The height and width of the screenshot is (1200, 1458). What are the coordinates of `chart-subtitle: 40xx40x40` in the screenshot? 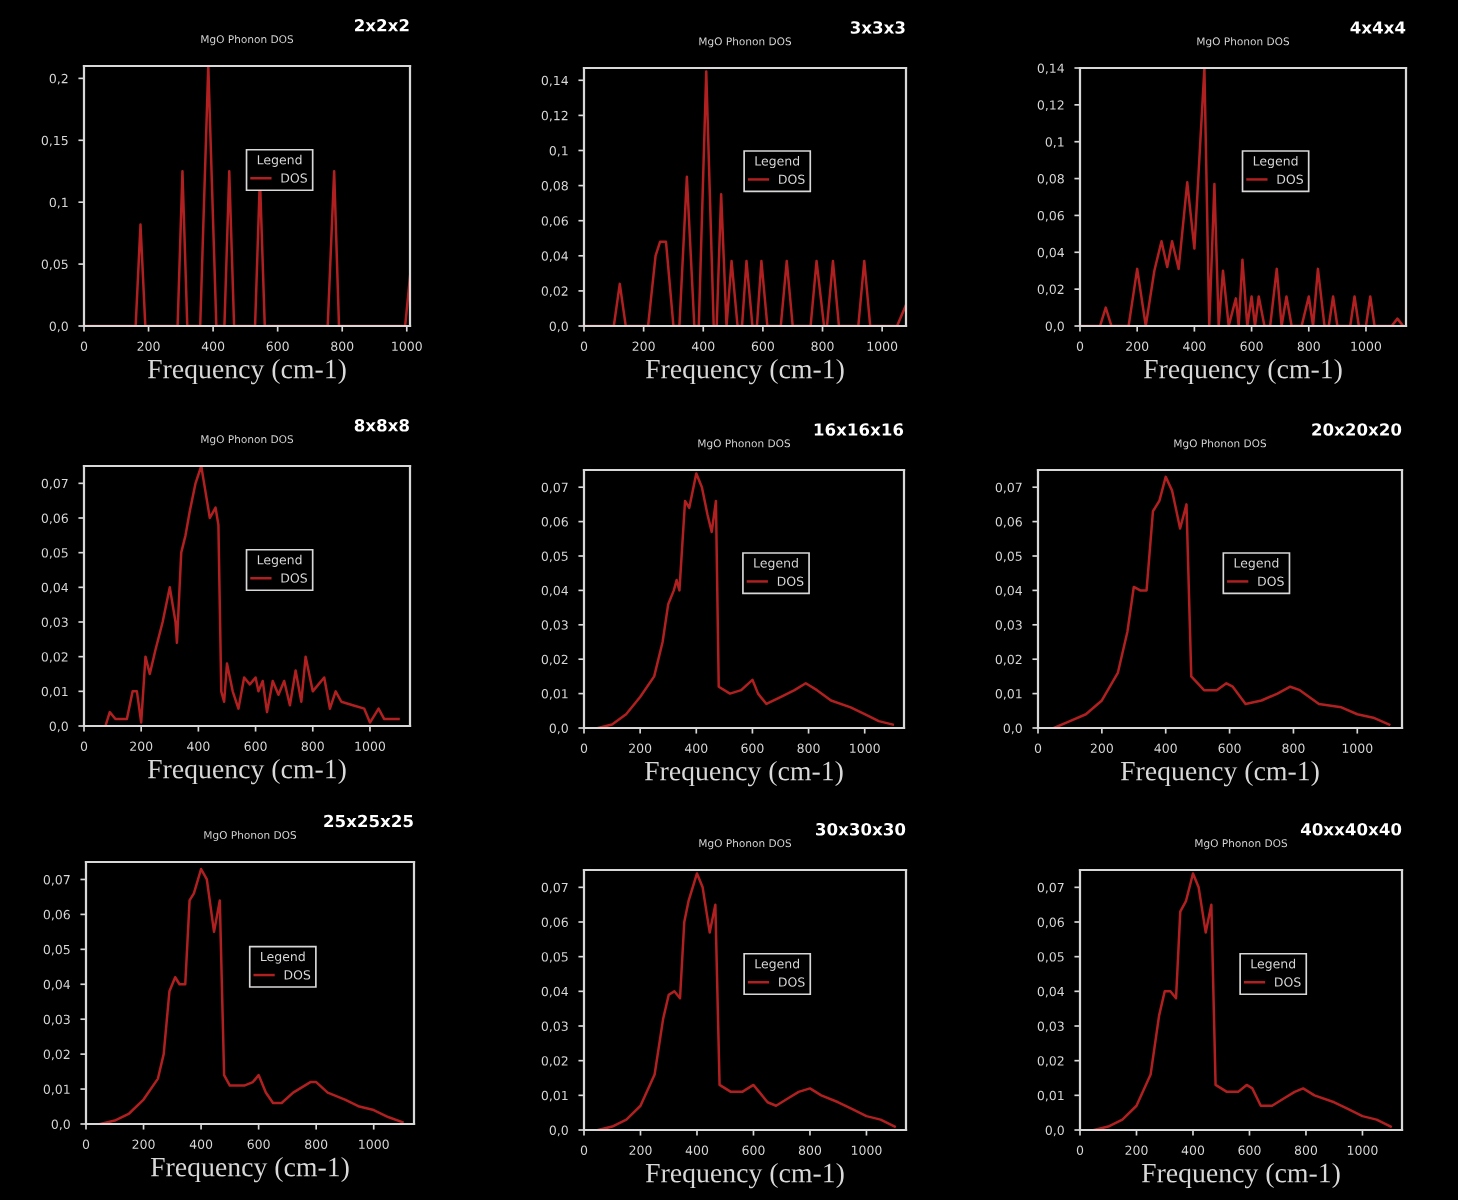 It's located at (1351, 829).